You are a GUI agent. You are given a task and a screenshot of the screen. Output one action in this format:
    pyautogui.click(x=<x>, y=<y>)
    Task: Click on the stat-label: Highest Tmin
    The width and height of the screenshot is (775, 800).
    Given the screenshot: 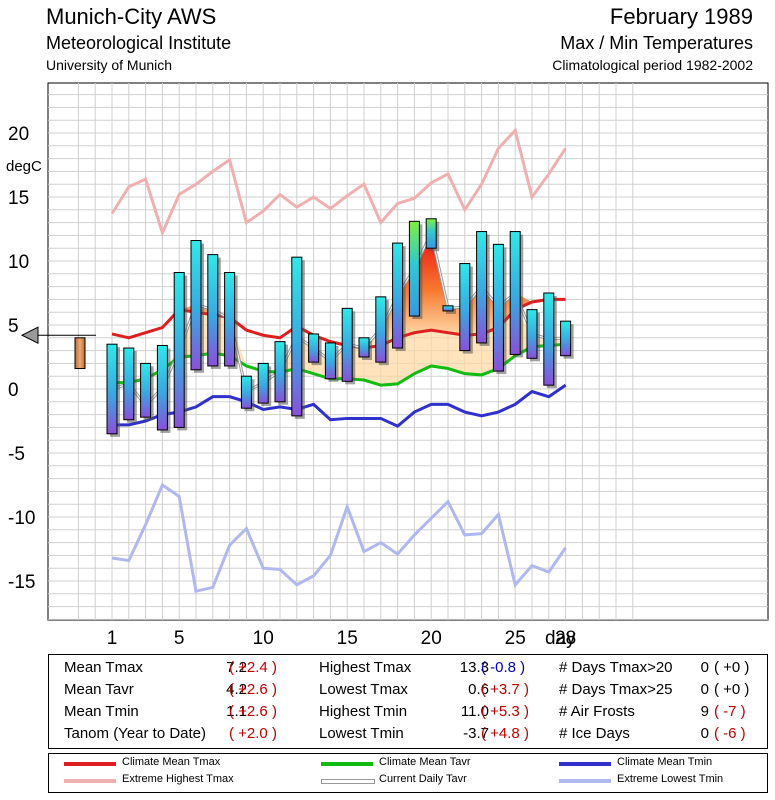 What is the action you would take?
    pyautogui.click(x=363, y=711)
    